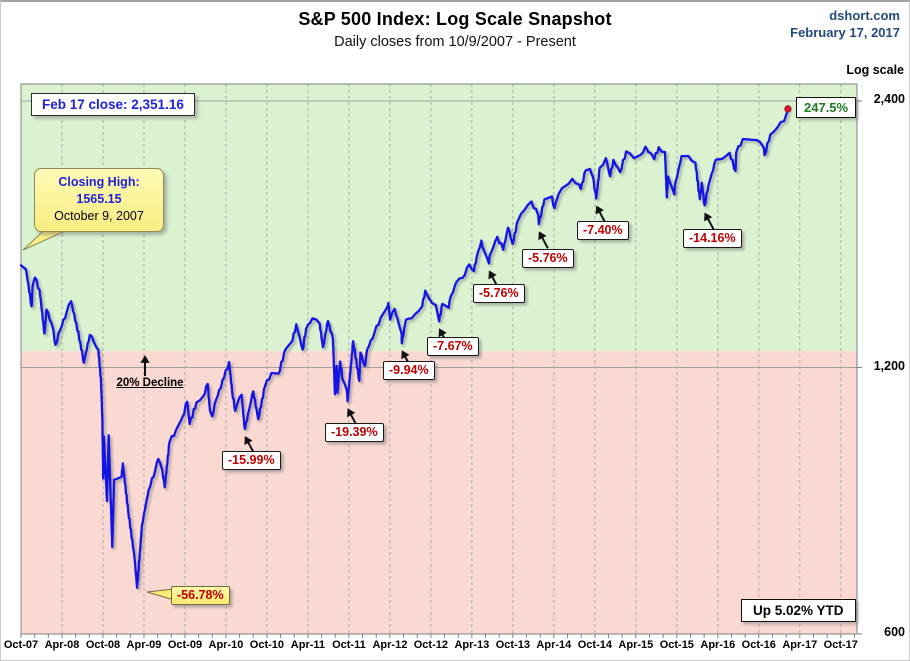 Image resolution: width=910 pixels, height=661 pixels. Describe the element at coordinates (113, 104) in the screenshot. I see `latest-close-callout: Feb 17 close: 2,351.16` at that location.